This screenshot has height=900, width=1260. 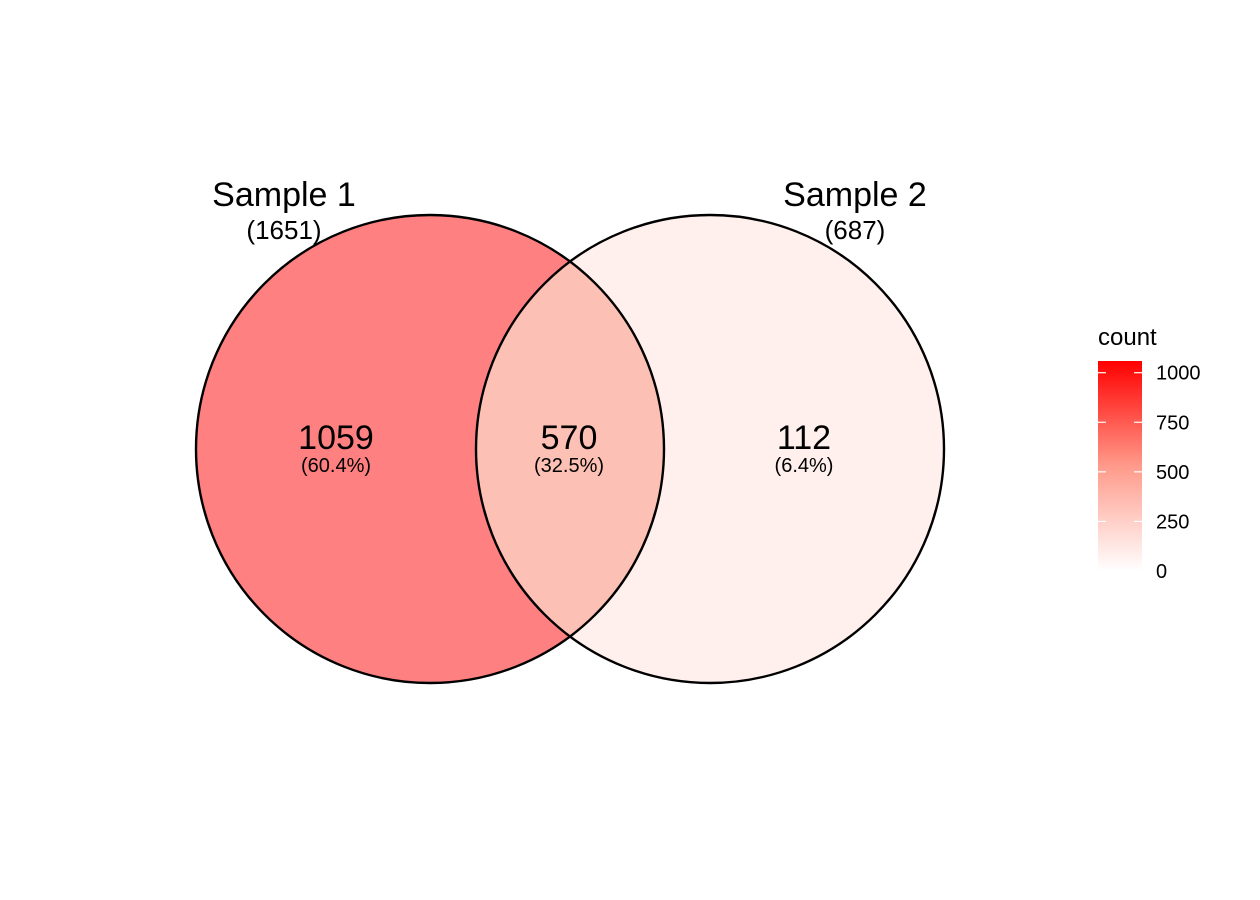 What do you see at coordinates (804, 438) in the screenshot?
I see `region-sample-2-only-count: 112` at bounding box center [804, 438].